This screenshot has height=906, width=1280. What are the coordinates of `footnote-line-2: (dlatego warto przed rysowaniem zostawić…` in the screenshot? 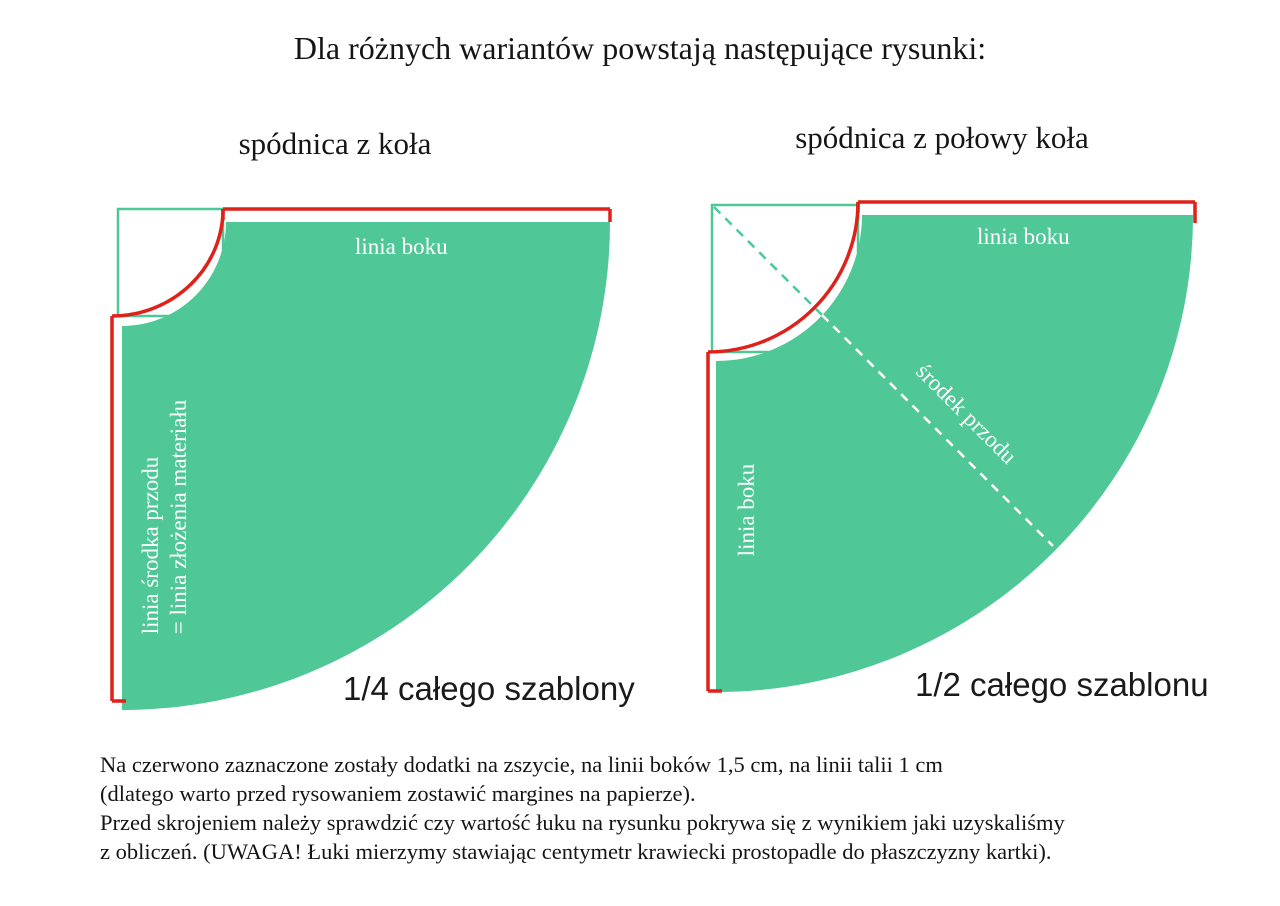 It's located at (398, 793).